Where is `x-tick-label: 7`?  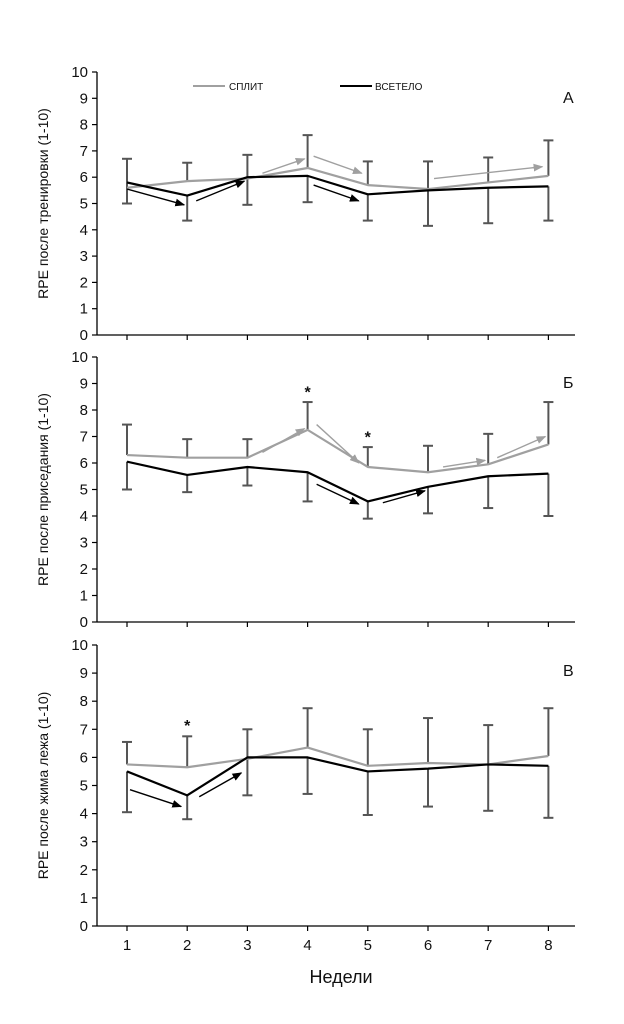
x-tick-label: 7 is located at coordinates (488, 945).